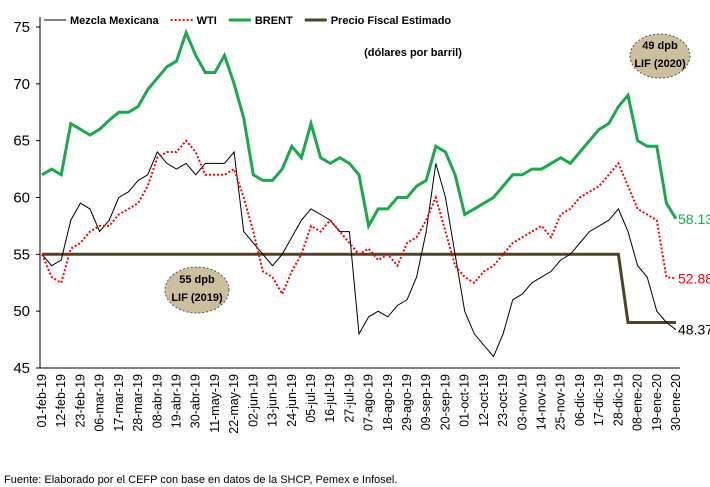 This screenshot has width=710, height=487. I want to click on x-tick-label: 06-mar-19, so click(100, 403).